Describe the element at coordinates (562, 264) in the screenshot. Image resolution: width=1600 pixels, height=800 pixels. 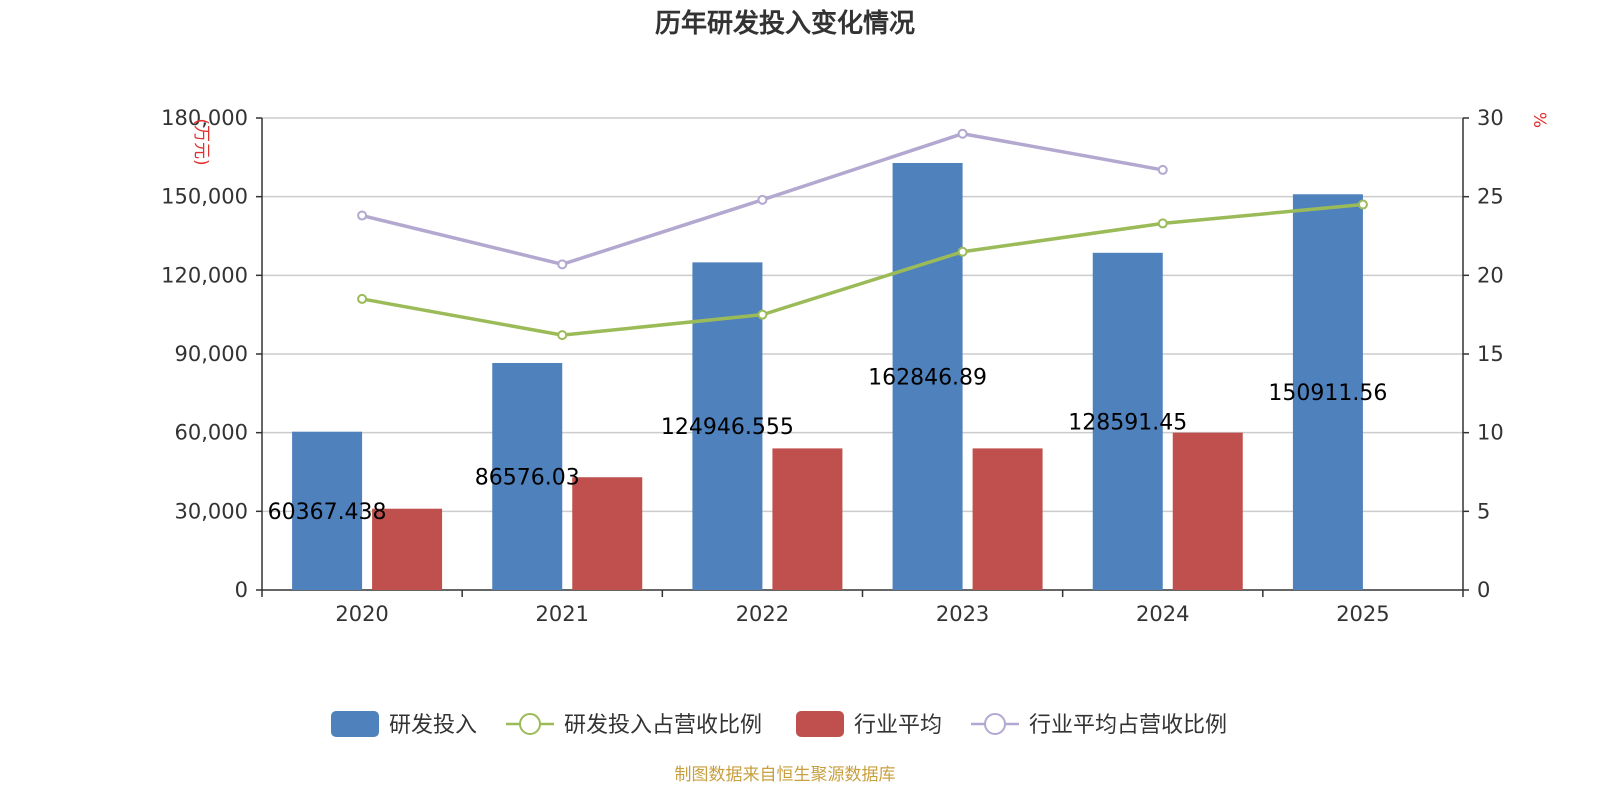
I see `point-行业平均占营收比例-2021` at that location.